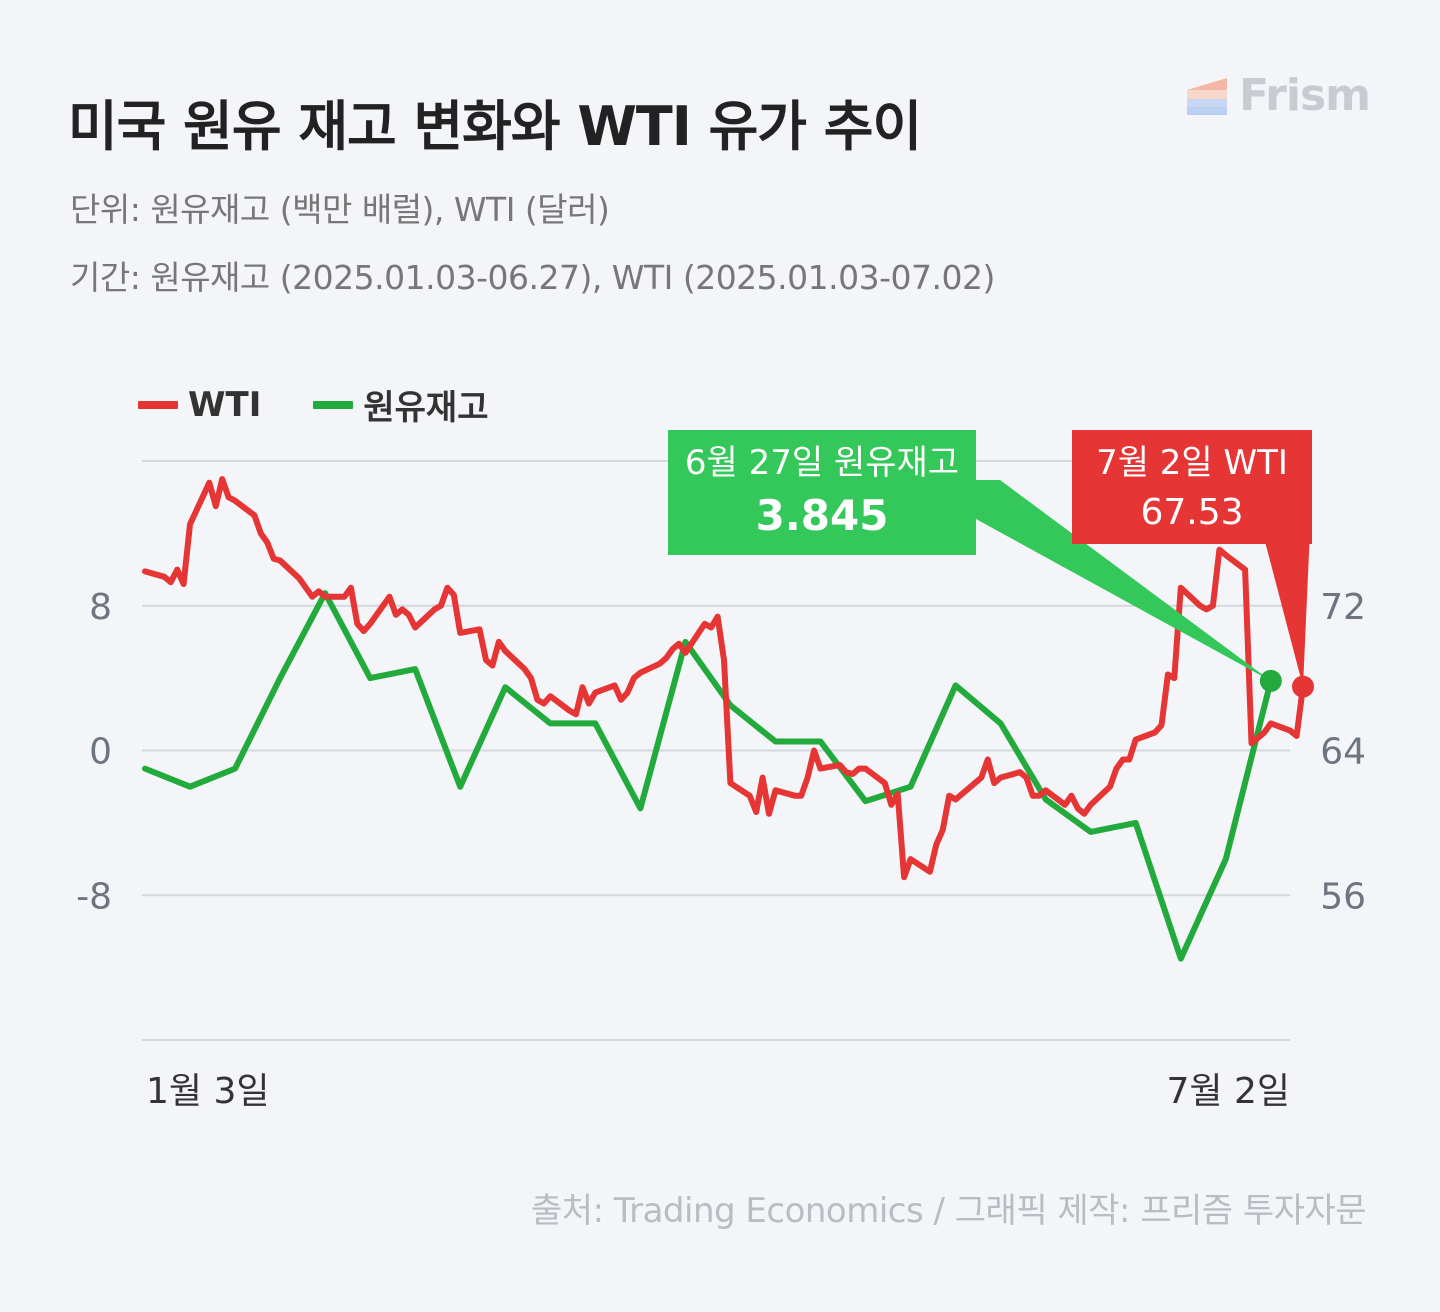  I want to click on left-axis: 8 0 -8, so click(94, 752).